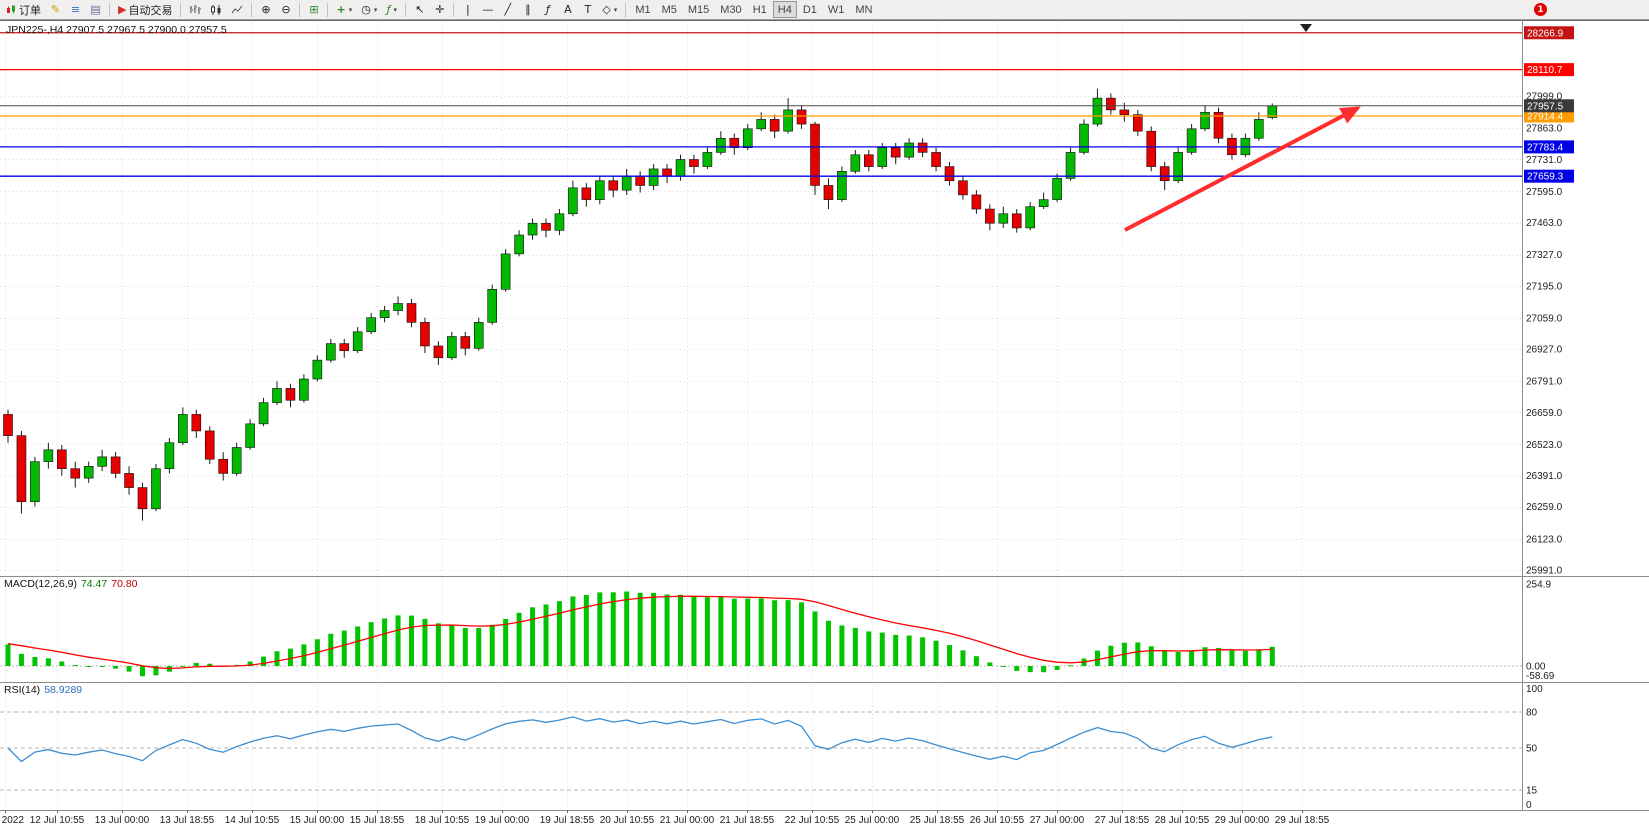  I want to click on svg-text: 254.9, so click(1538, 584).